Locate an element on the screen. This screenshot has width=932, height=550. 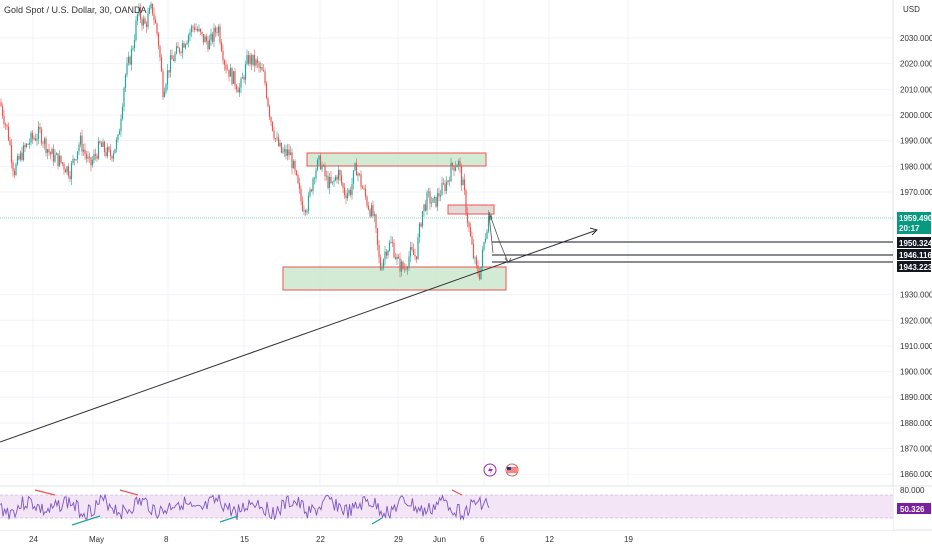
time-tick-label: 22 is located at coordinates (320, 539).